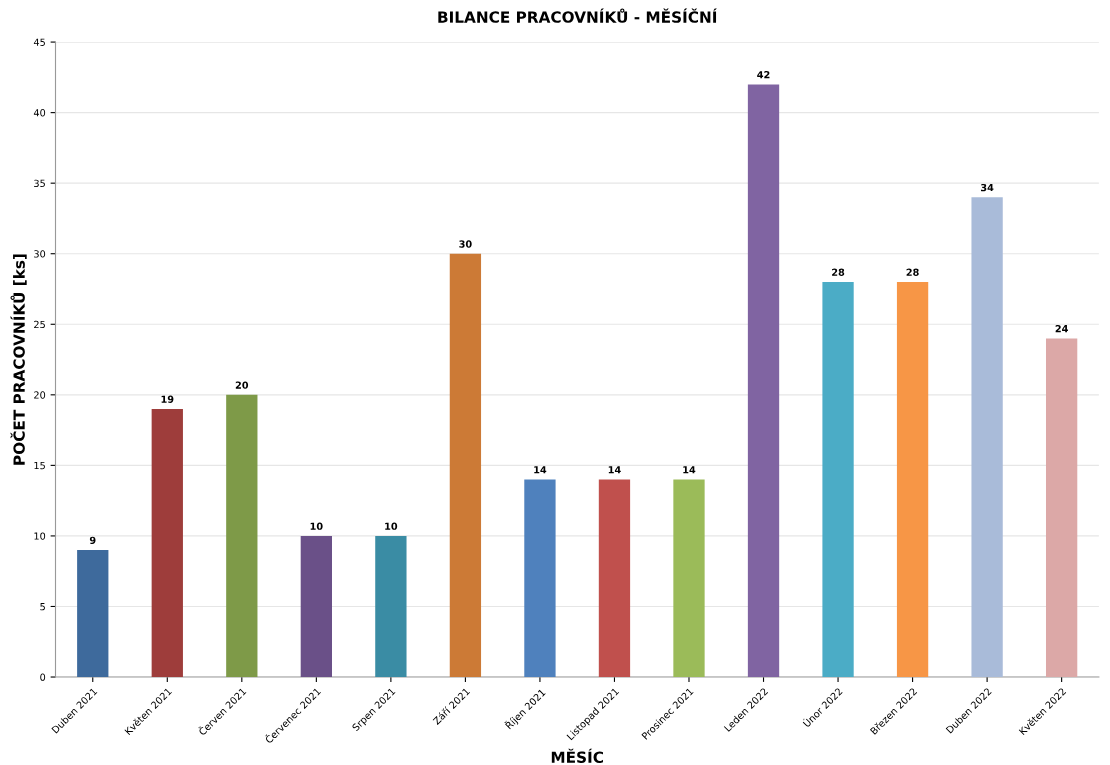 Image resolution: width=1110 pixels, height=765 pixels. I want to click on y-tick-label: 15, so click(39, 465).